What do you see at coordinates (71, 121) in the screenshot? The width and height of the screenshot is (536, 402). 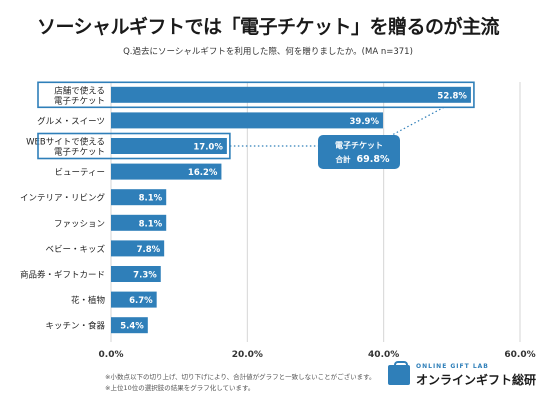 I see `category-label: グルメ・スイーツ` at bounding box center [71, 121].